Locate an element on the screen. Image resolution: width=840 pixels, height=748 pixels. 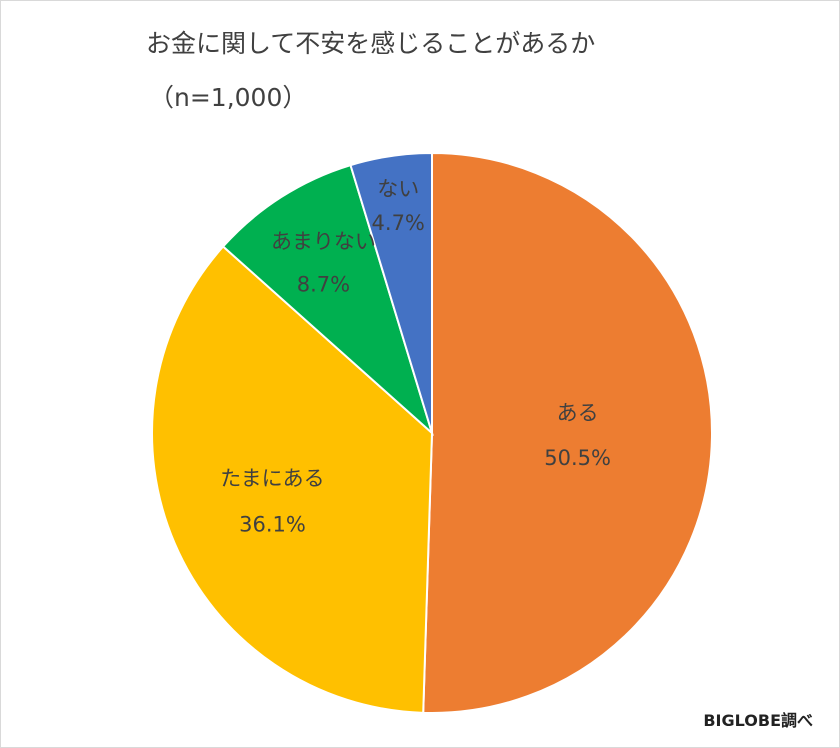
source-credit: BIGLOBE調べ is located at coordinates (758, 720).